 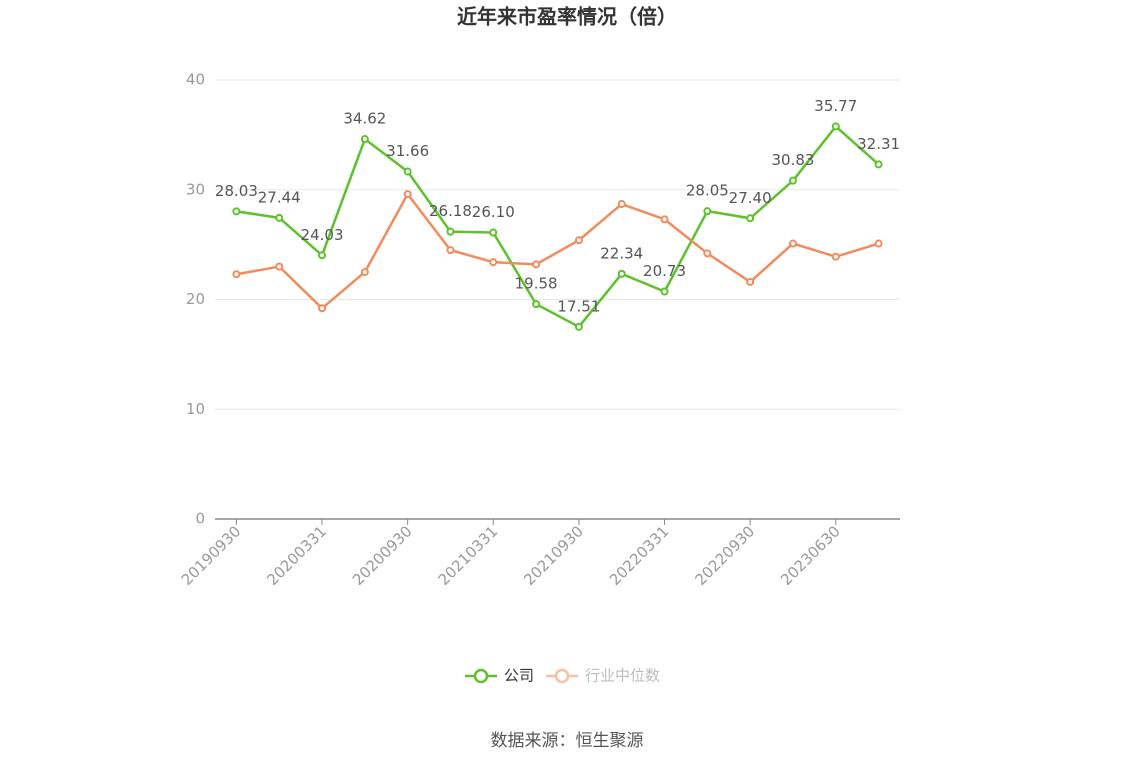 I want to click on data-label: 27.44, so click(x=279, y=197).